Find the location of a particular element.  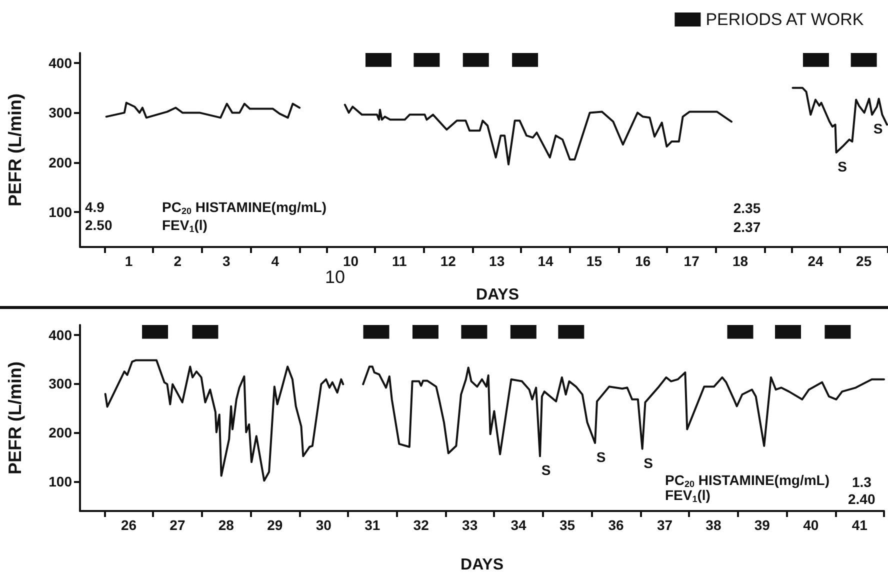

line-series is located at coordinates (203, 110).